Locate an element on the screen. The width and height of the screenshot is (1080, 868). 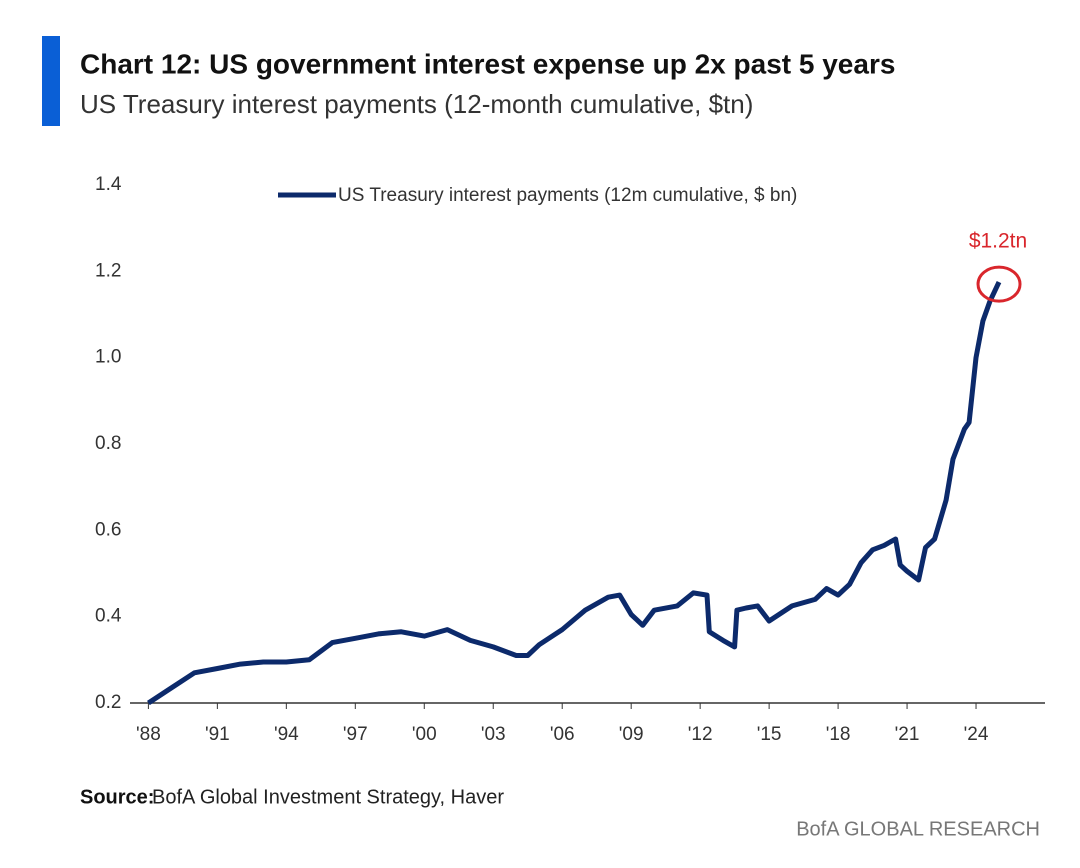
y-tick-label: 0.6 is located at coordinates (108, 529).